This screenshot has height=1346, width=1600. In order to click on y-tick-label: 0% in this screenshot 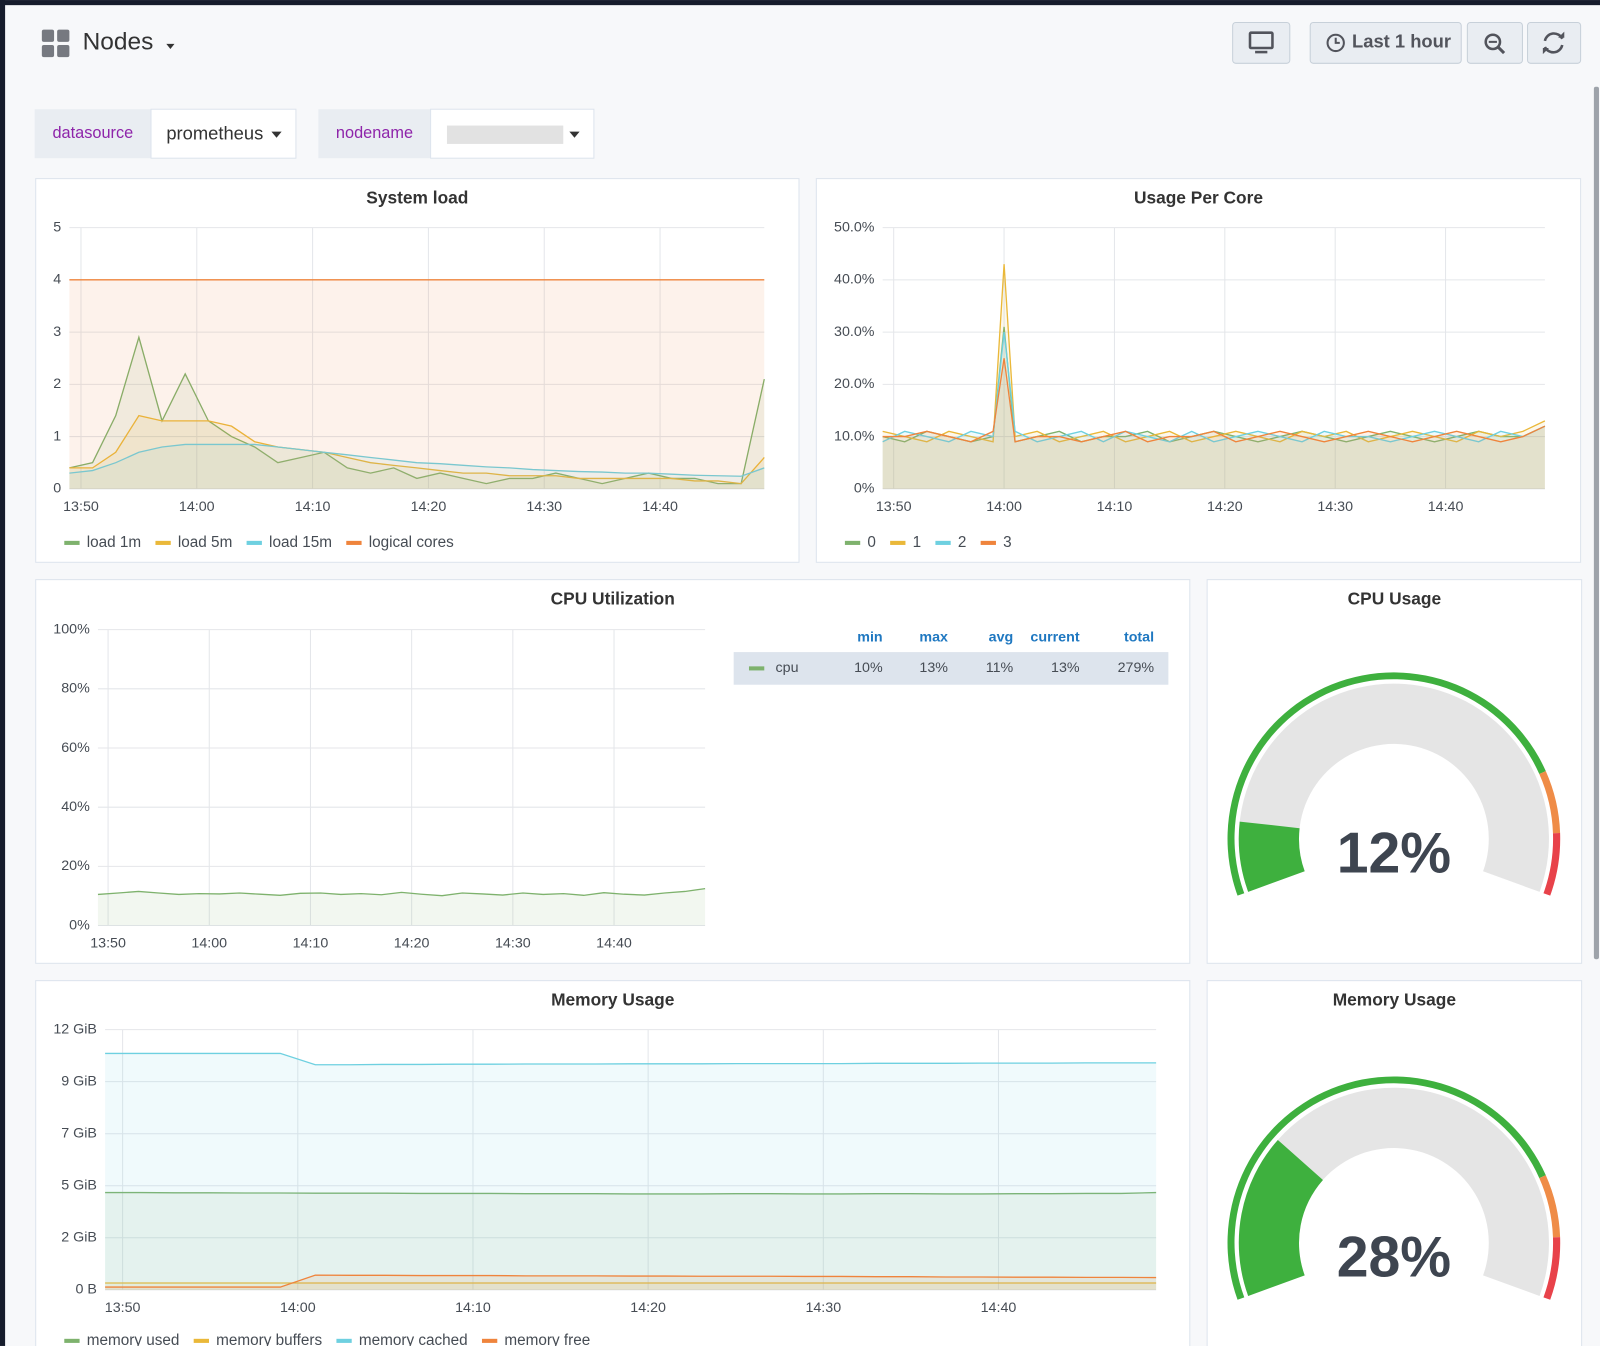, I will do `click(864, 489)`.